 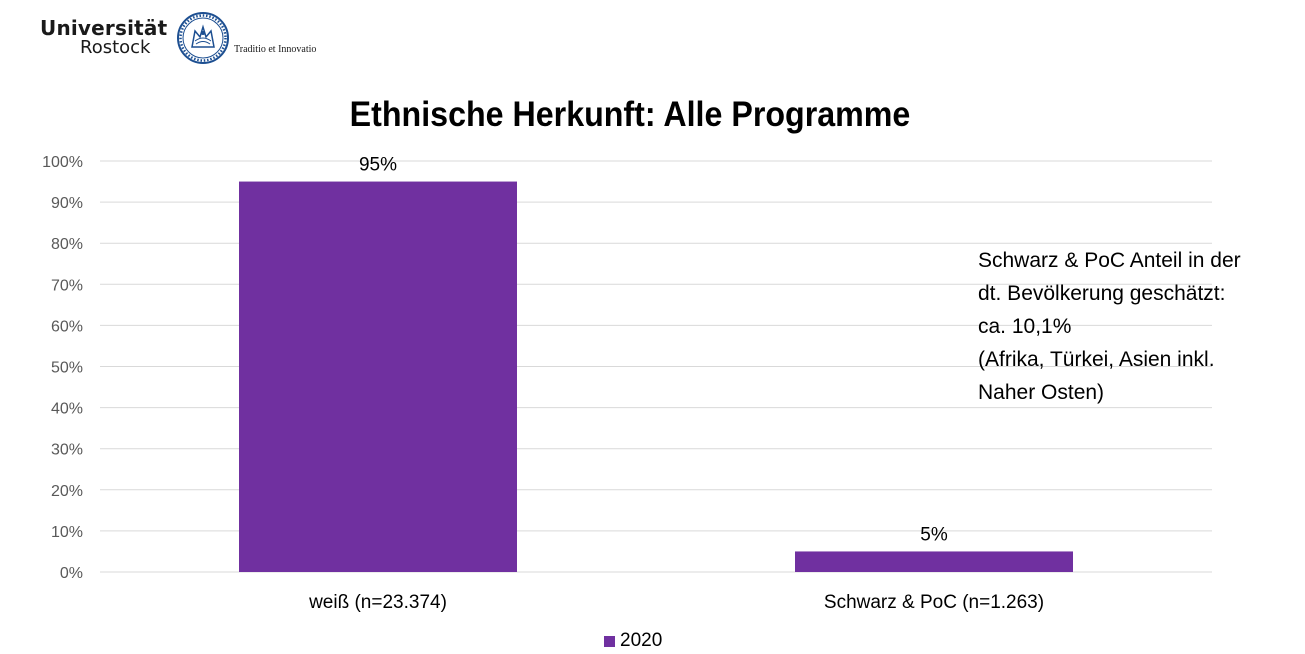 I want to click on x-category-label: weiß (n=23.374), so click(x=377, y=602).